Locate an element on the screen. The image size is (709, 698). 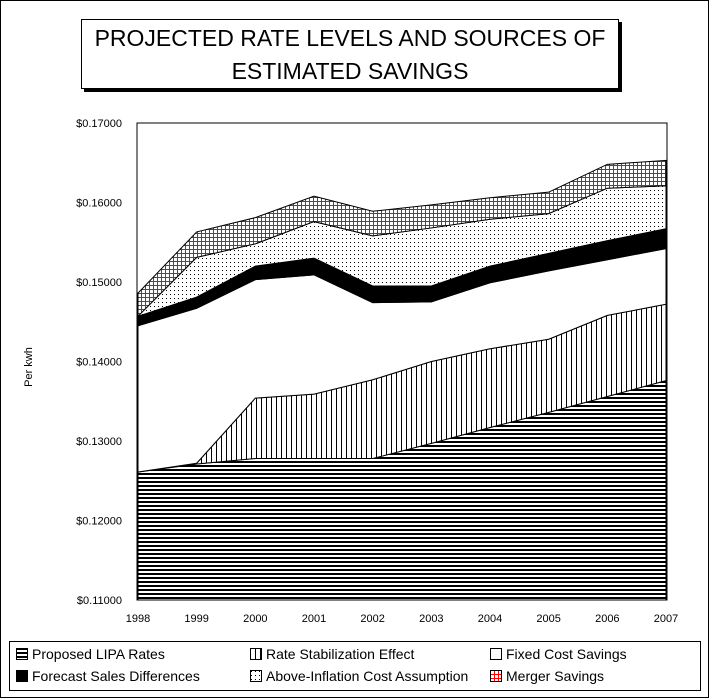
legend-label: Proposed LIPA Rates is located at coordinates (98, 654).